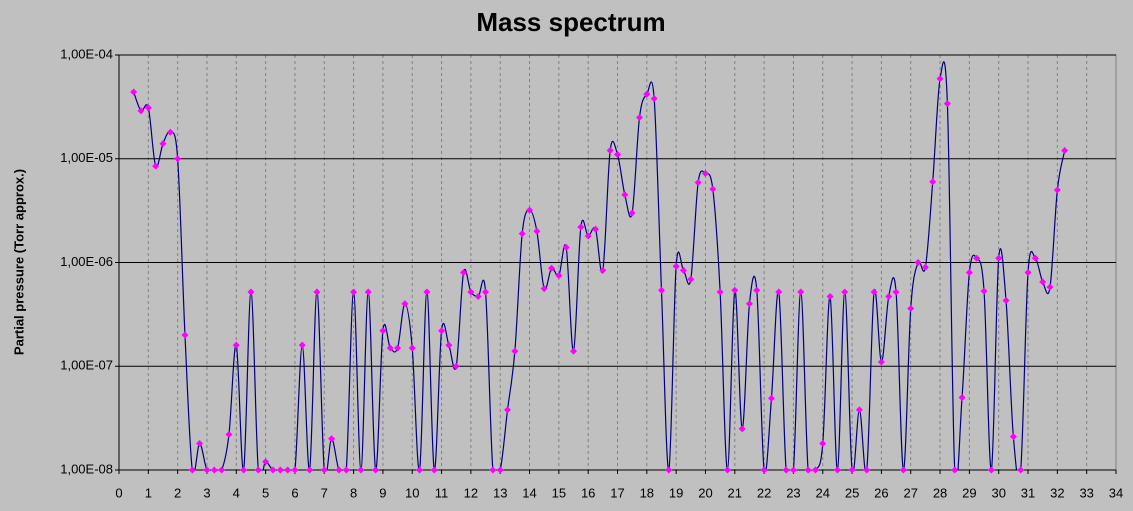 Image resolution: width=1133 pixels, height=511 pixels. I want to click on x-tick-label: 18, so click(647, 492).